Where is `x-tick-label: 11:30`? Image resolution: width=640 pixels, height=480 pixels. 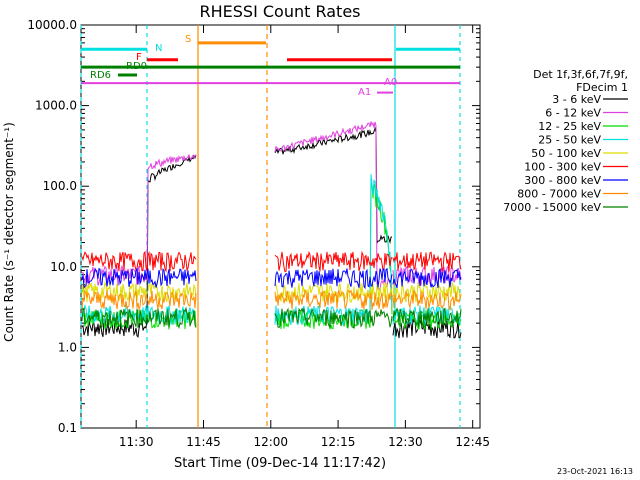 x-tick-label: 11:30 is located at coordinates (136, 442).